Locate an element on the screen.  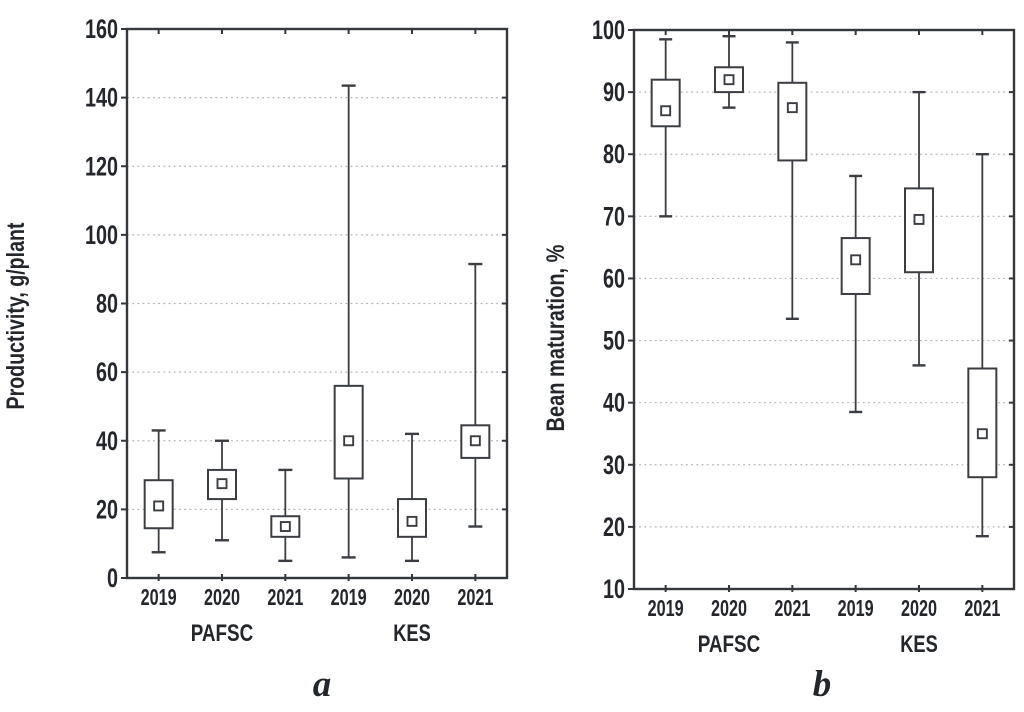
y-tick-label: 50 is located at coordinates (614, 341).